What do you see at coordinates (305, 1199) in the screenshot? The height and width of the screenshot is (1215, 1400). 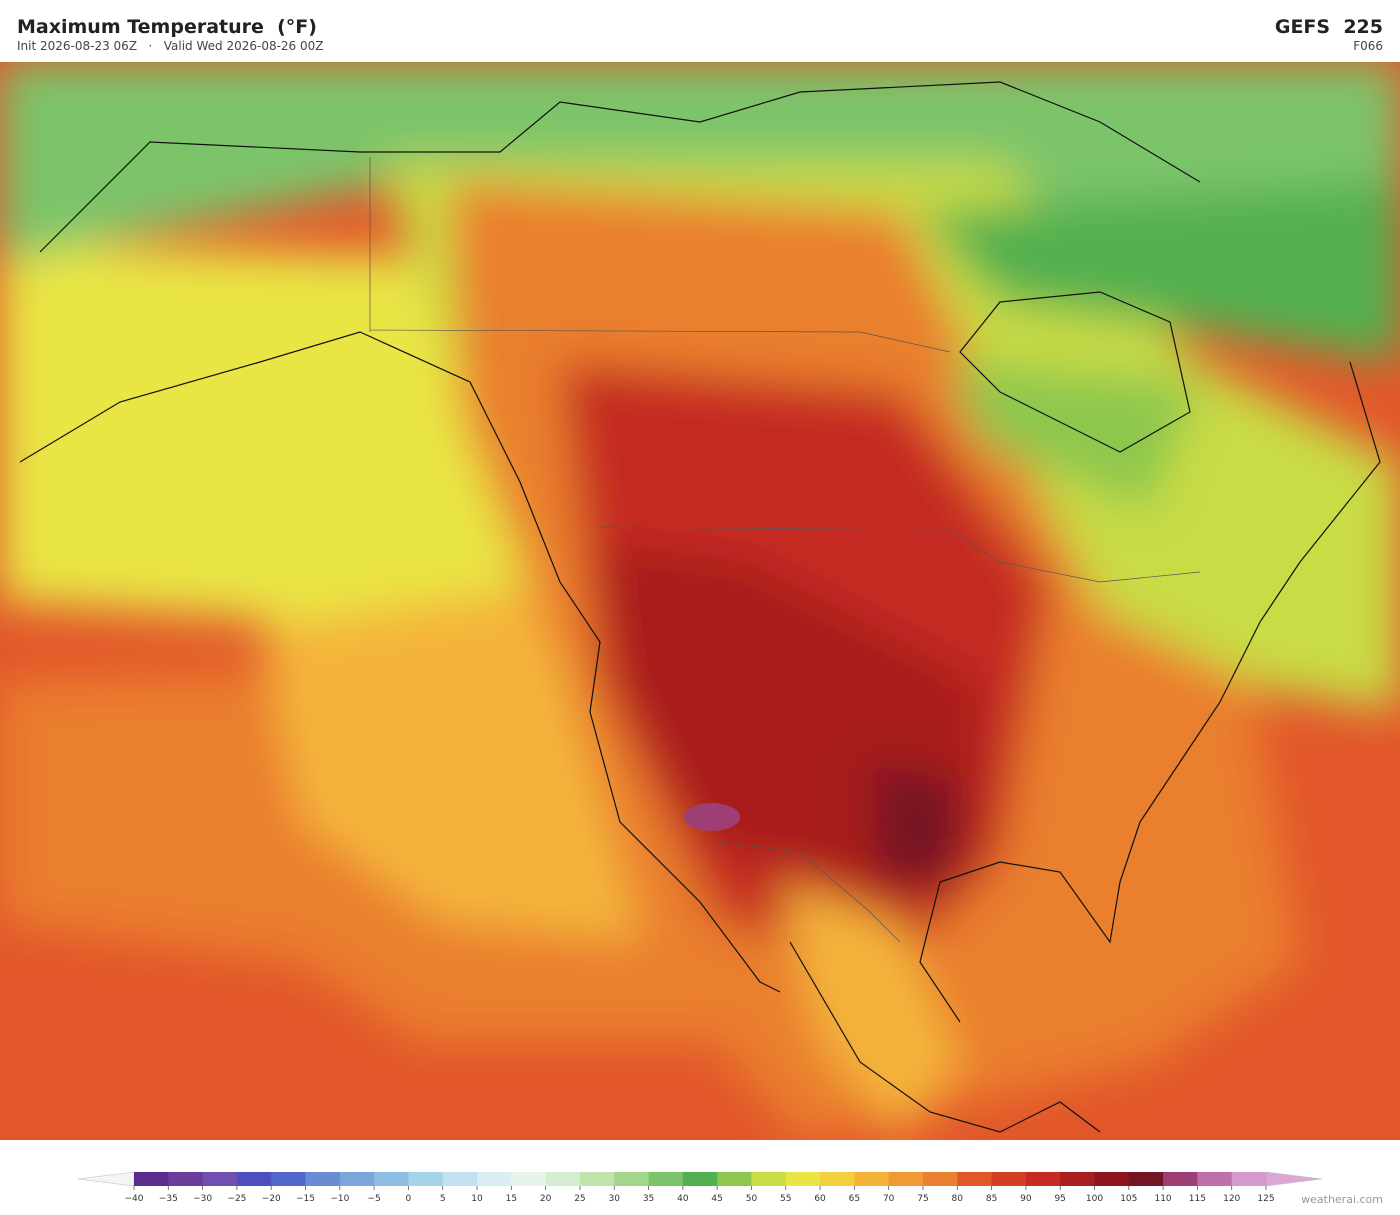 I see `tick-label: −15` at bounding box center [305, 1199].